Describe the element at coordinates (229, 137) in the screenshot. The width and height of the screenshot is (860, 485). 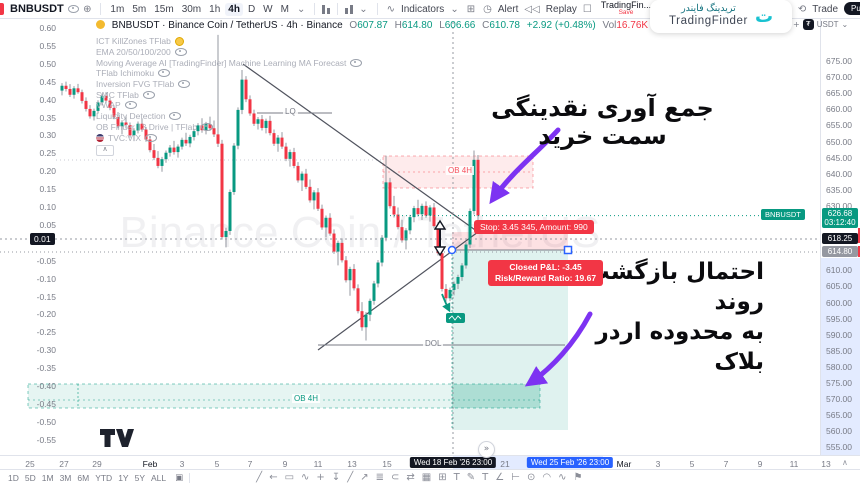
I see `indicator-row: TVC:VIX` at that location.